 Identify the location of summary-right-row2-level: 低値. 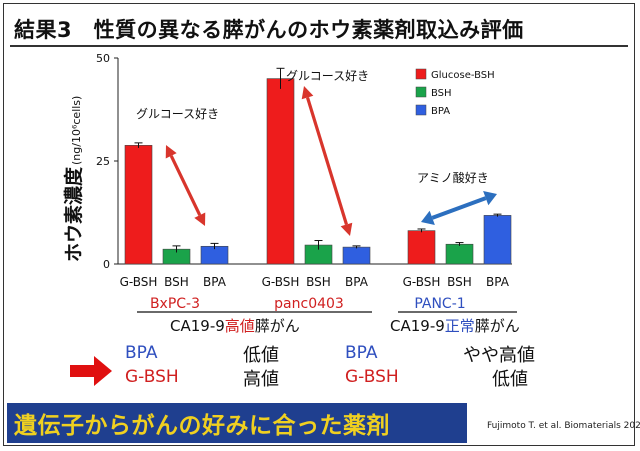
(510, 379).